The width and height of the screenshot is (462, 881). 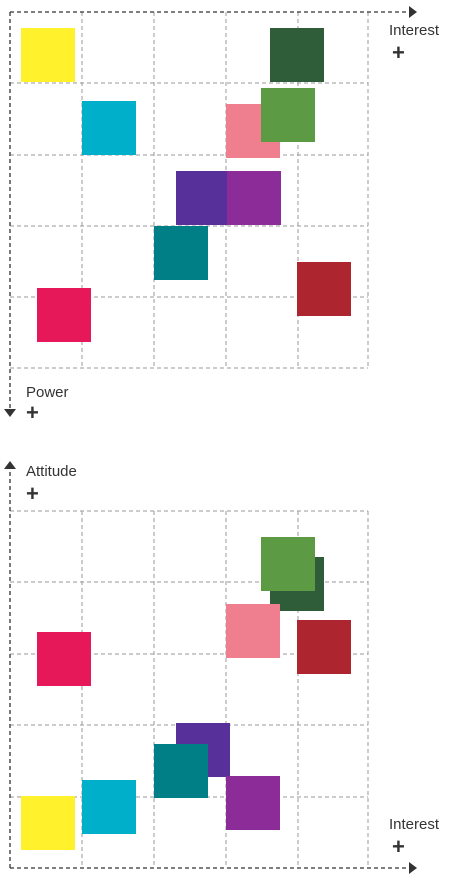 I want to click on bottom-stakeholder-light-green, so click(x=288, y=564).